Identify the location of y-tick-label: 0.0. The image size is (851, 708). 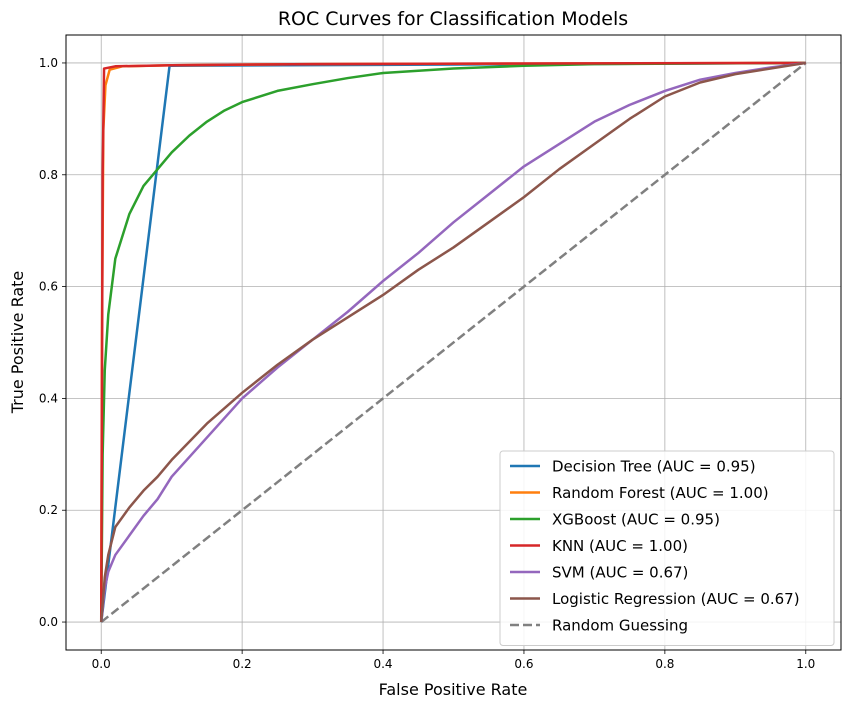
(48, 622).